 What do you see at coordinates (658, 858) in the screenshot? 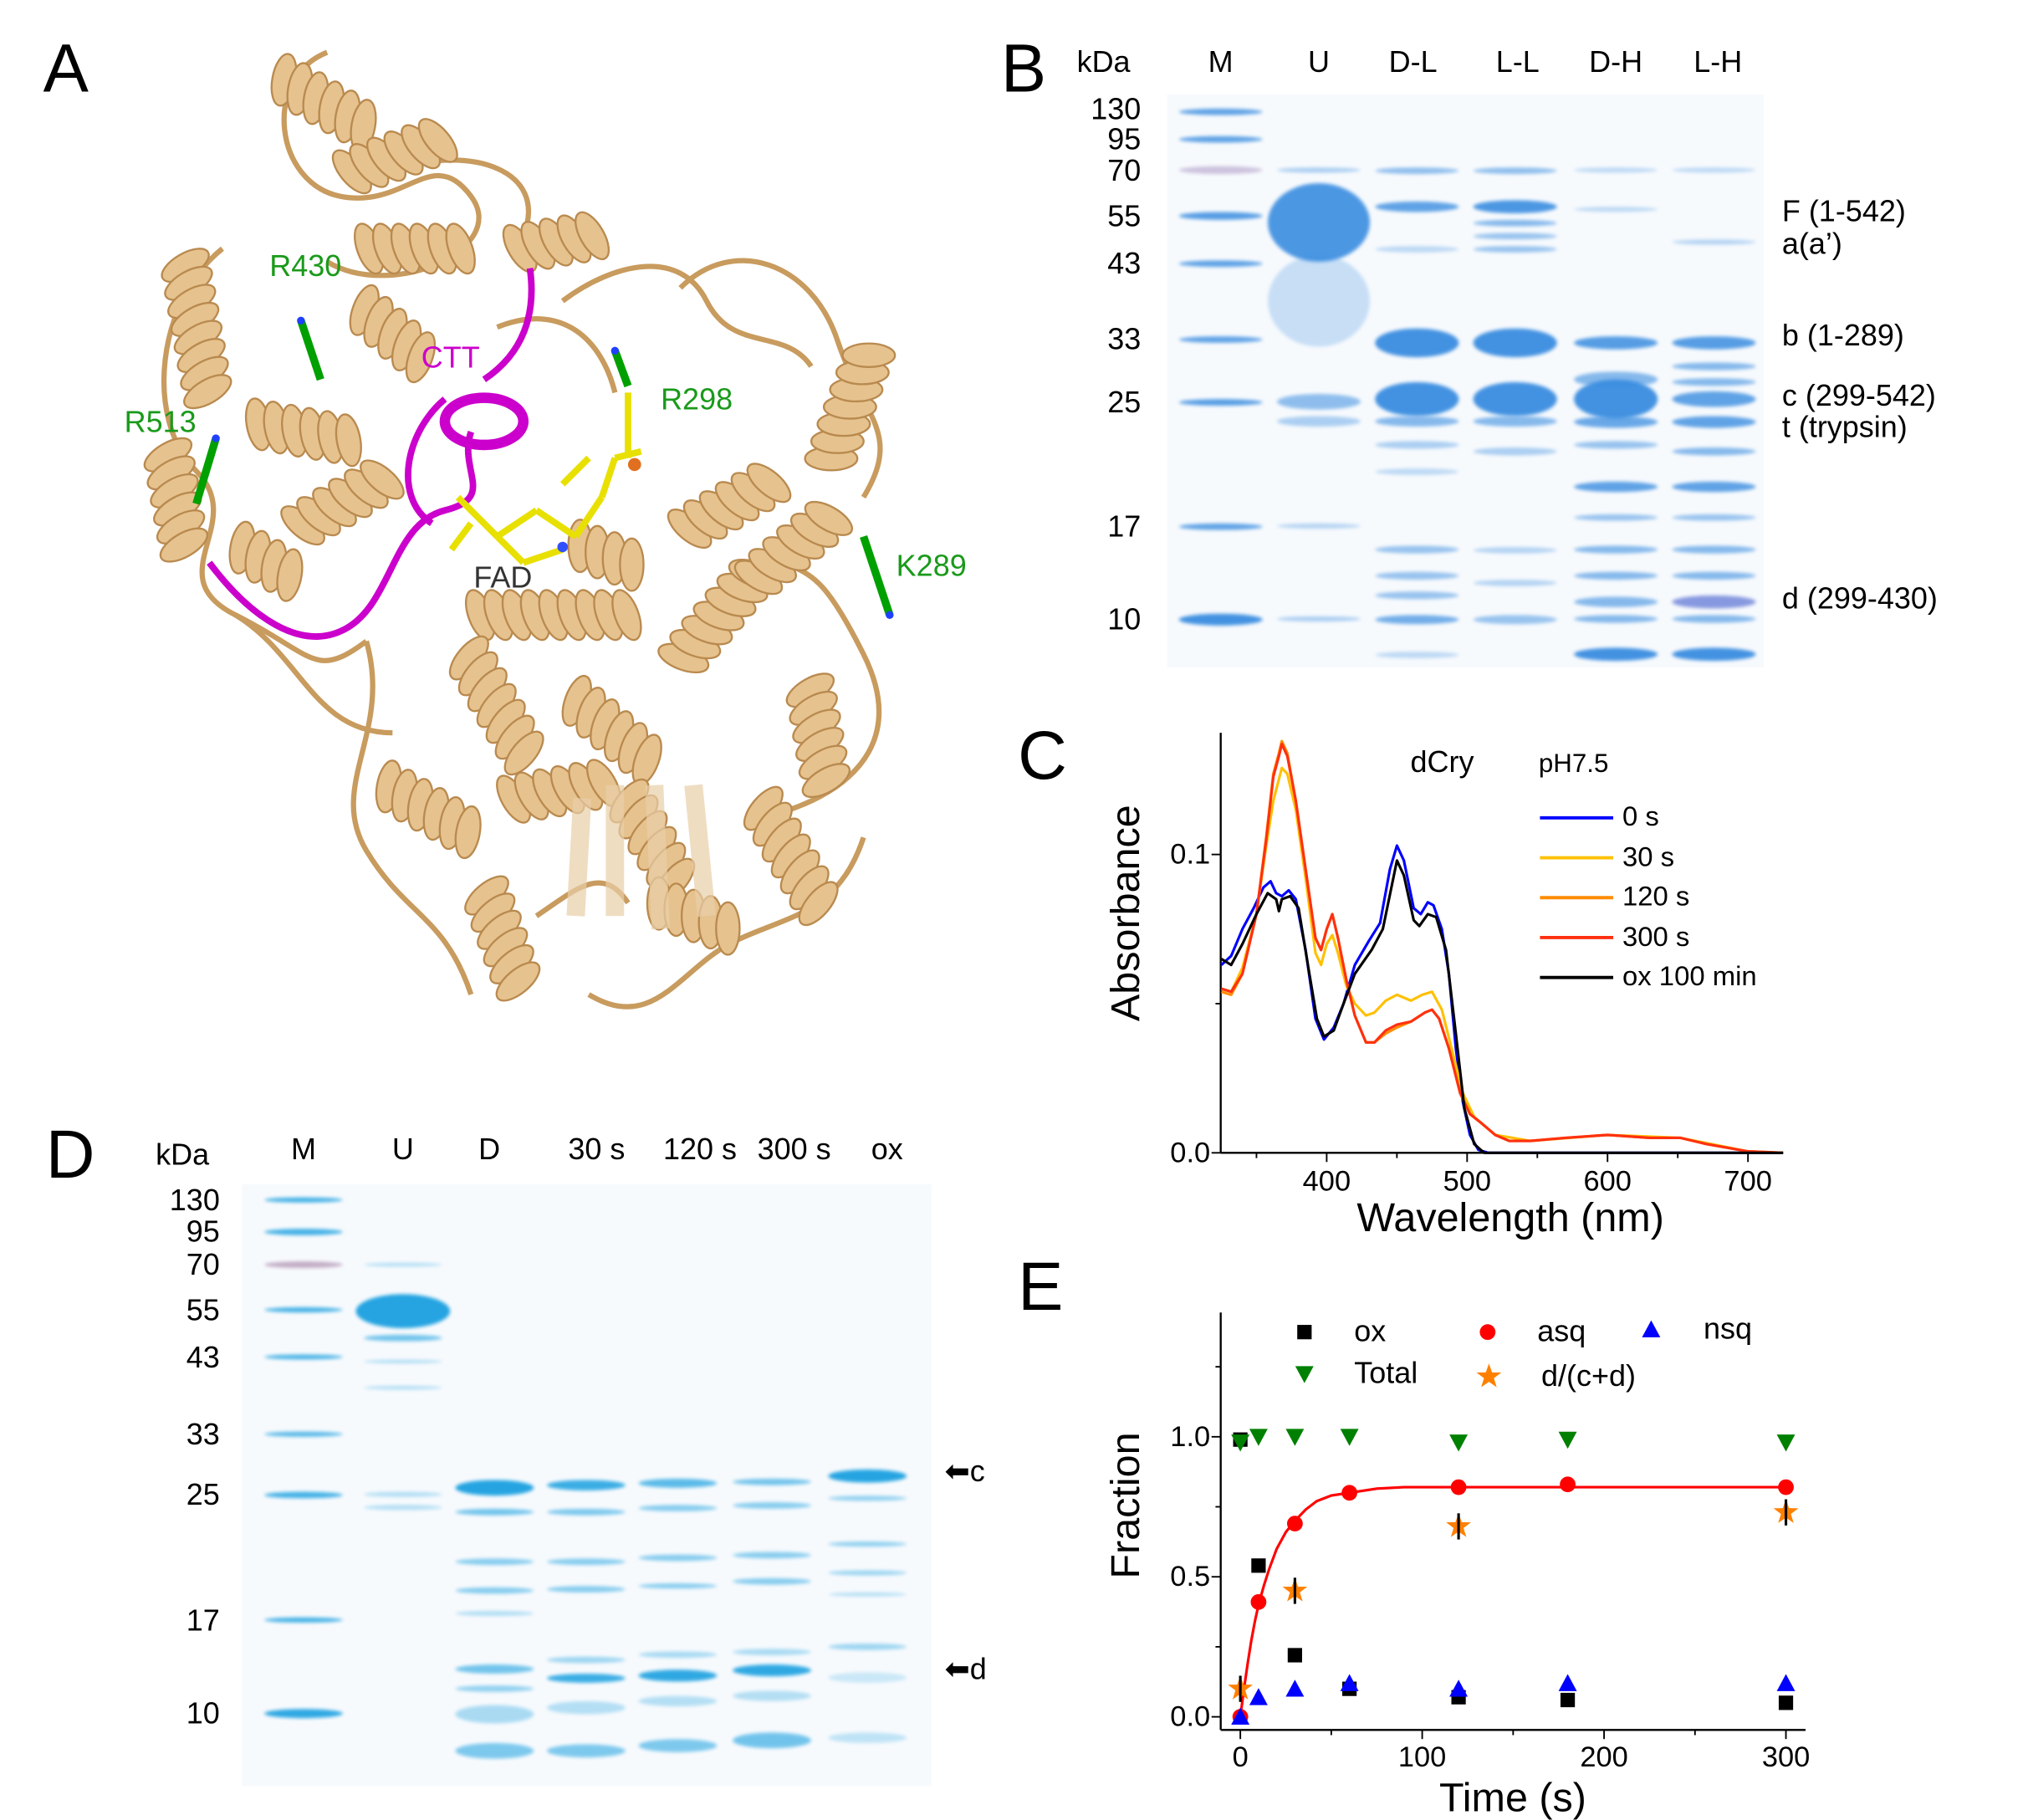
I see `protein-sheet` at bounding box center [658, 858].